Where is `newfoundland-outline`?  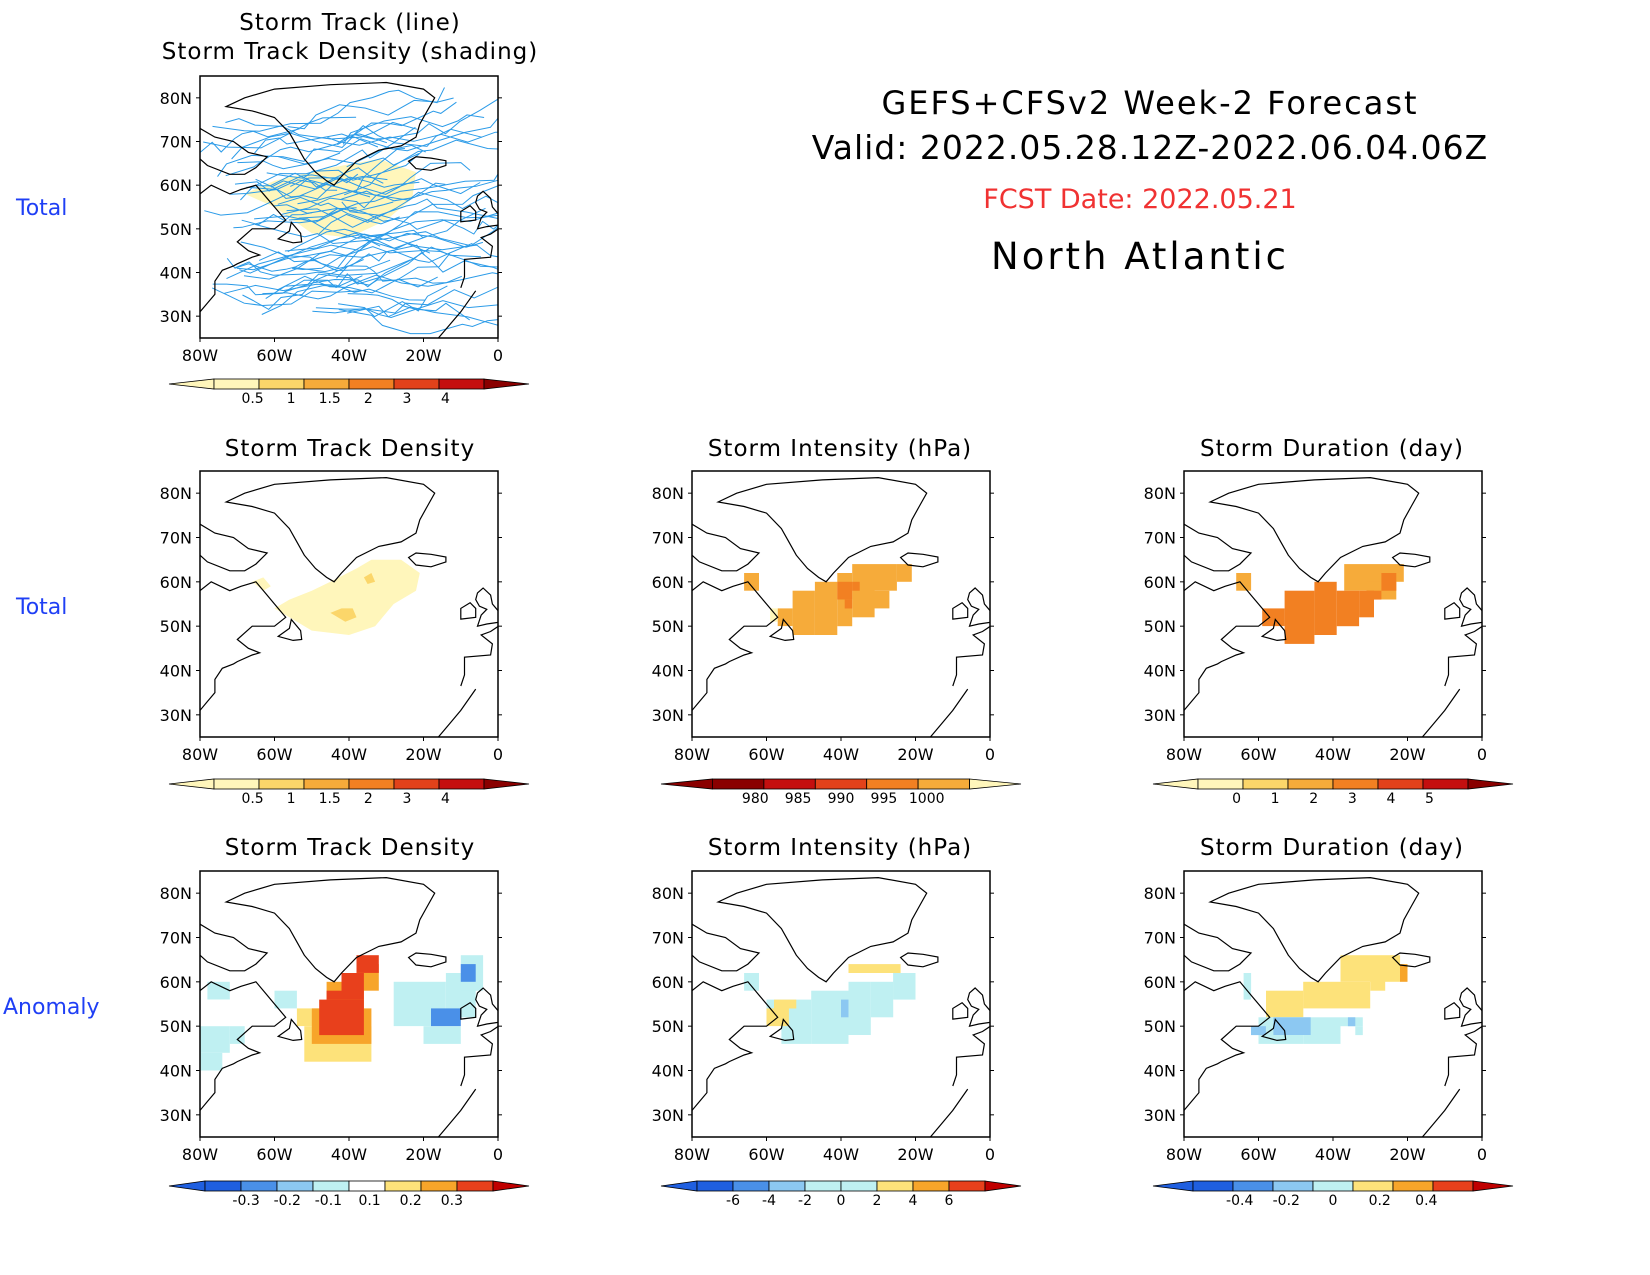
newfoundland-outline is located at coordinates (289, 232).